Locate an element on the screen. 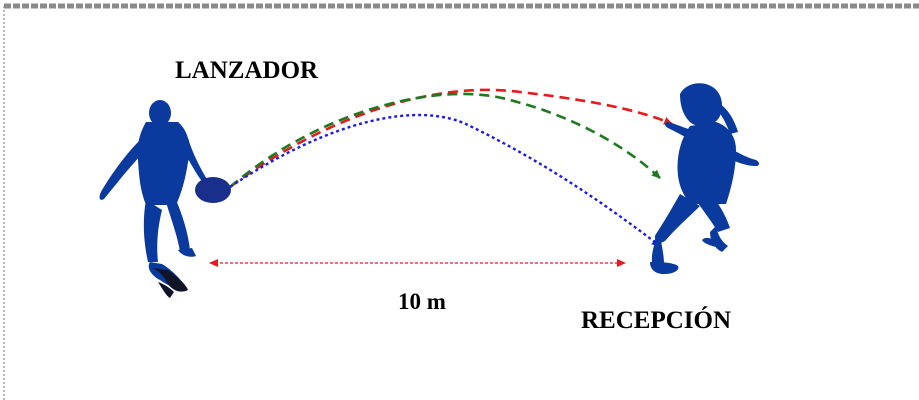 This screenshot has height=400, width=919. receiver-silhouette-icon is located at coordinates (704, 178).